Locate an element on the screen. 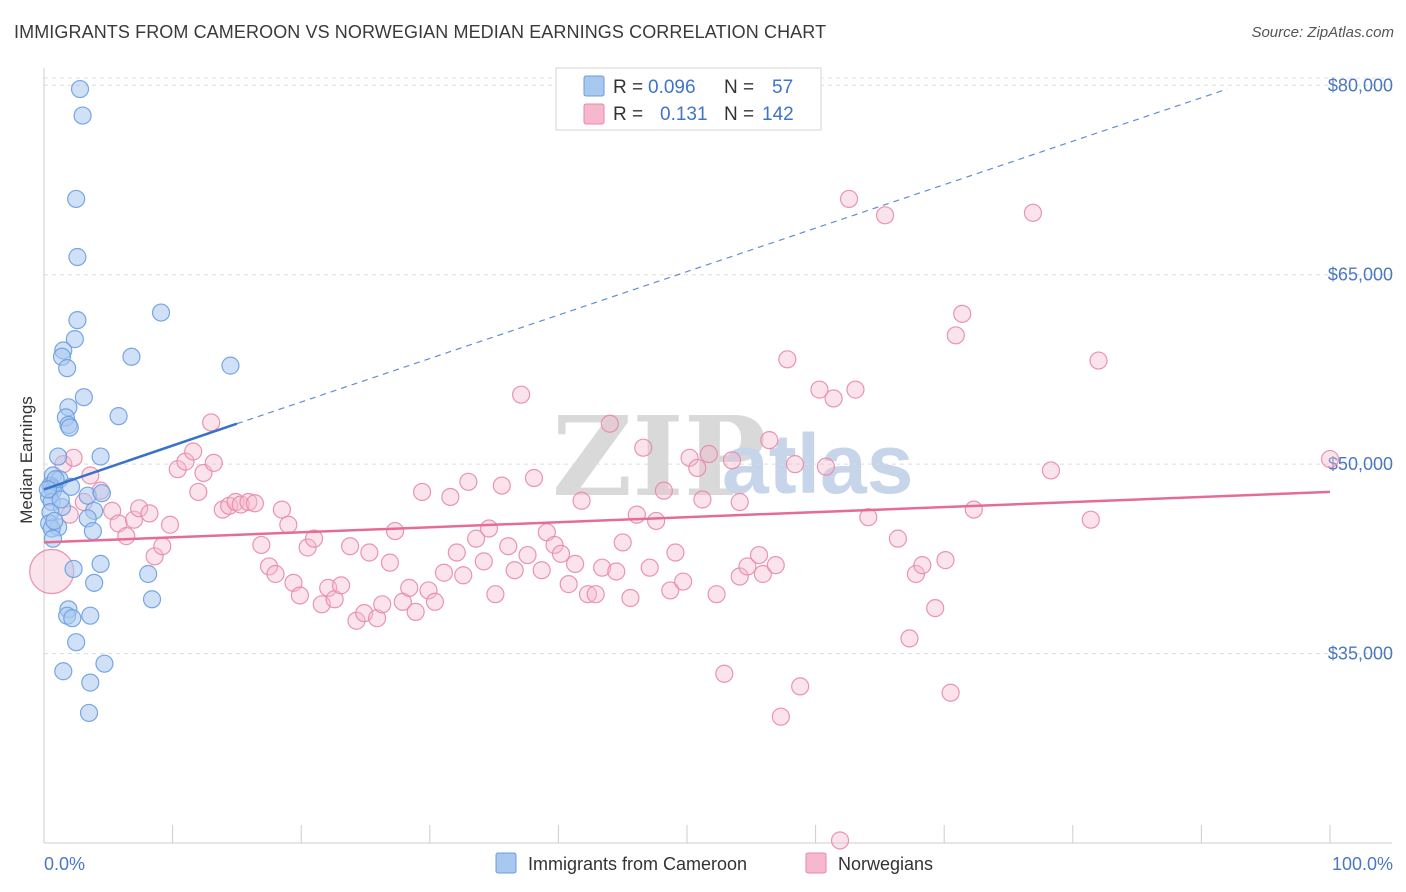  y-tick-label-3: $80,000 is located at coordinates (1360, 85).